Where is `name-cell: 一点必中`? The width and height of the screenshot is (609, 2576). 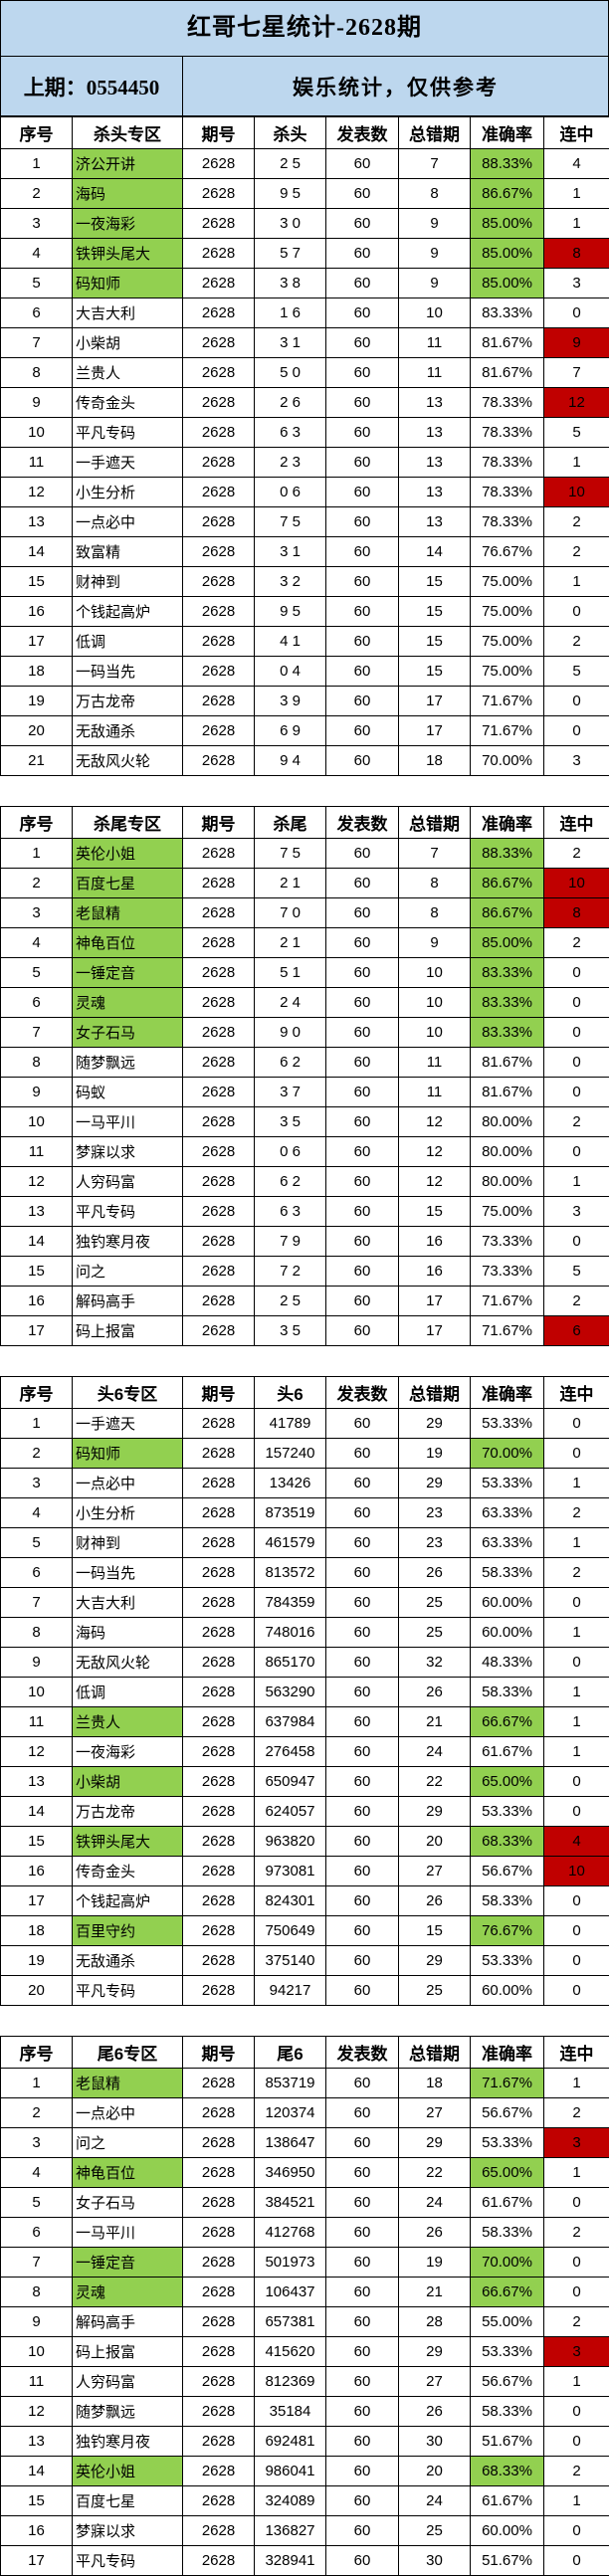
name-cell: 一点必中 is located at coordinates (128, 2113).